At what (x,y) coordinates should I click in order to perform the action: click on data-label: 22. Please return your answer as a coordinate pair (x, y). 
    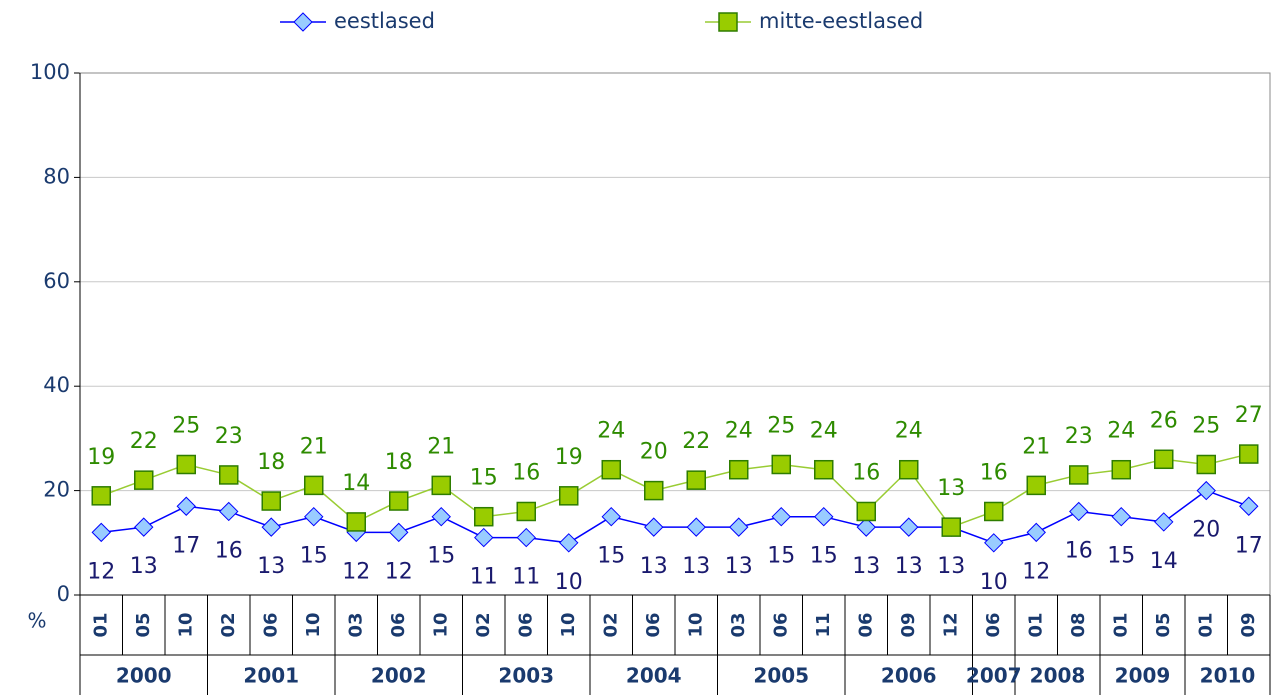
    Looking at the image, I should click on (144, 441).